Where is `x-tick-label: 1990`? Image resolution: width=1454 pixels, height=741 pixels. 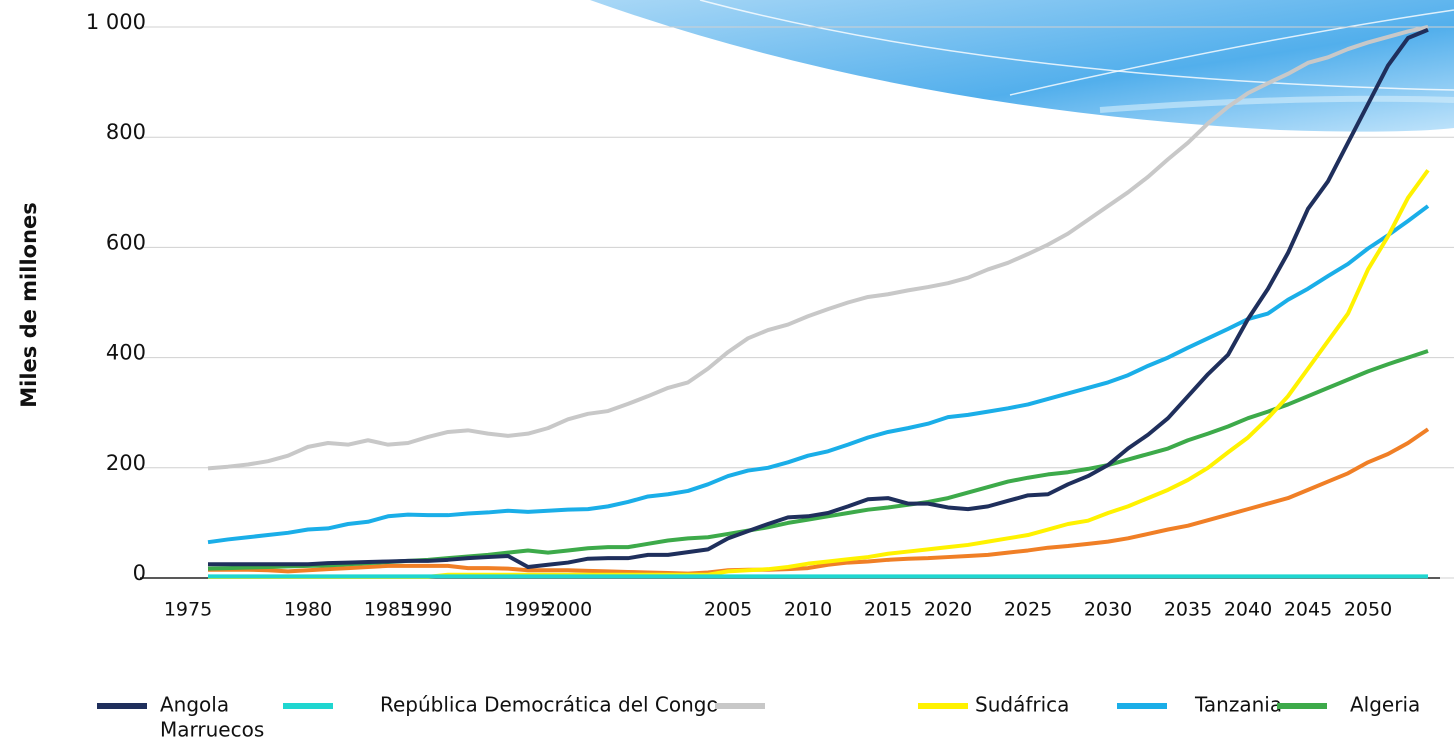 x-tick-label: 1990 is located at coordinates (428, 610).